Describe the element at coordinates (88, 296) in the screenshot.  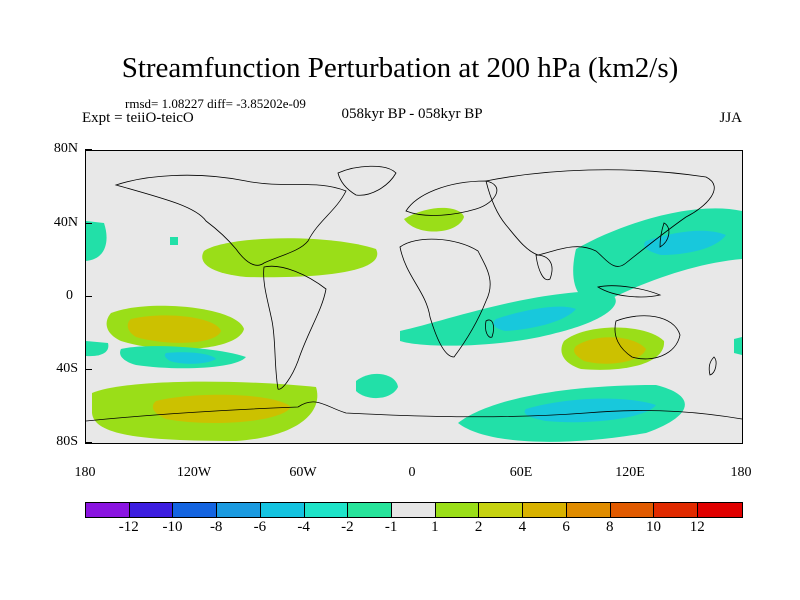
I see `tick-eq` at that location.